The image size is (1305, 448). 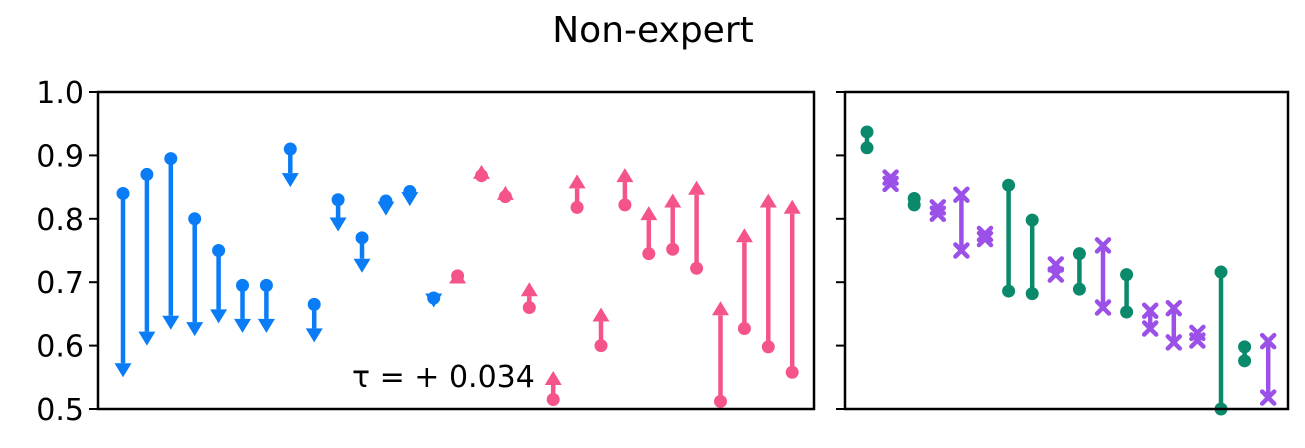 What do you see at coordinates (60, 347) in the screenshot?
I see `y-tick-label: 0.6` at bounding box center [60, 347].